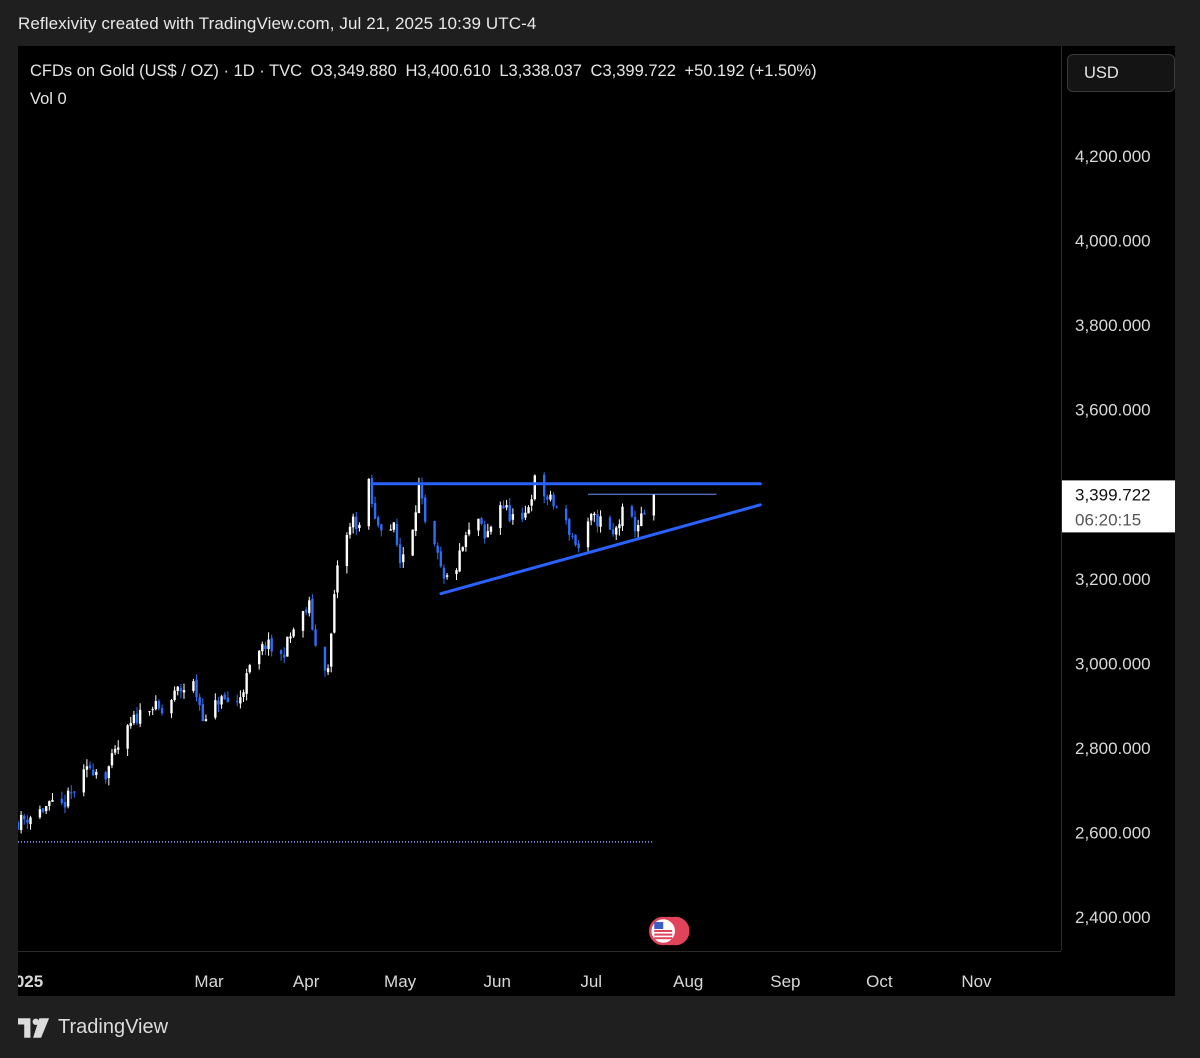  What do you see at coordinates (633, 71) in the screenshot?
I see `legend-close: C3,399.722` at bounding box center [633, 71].